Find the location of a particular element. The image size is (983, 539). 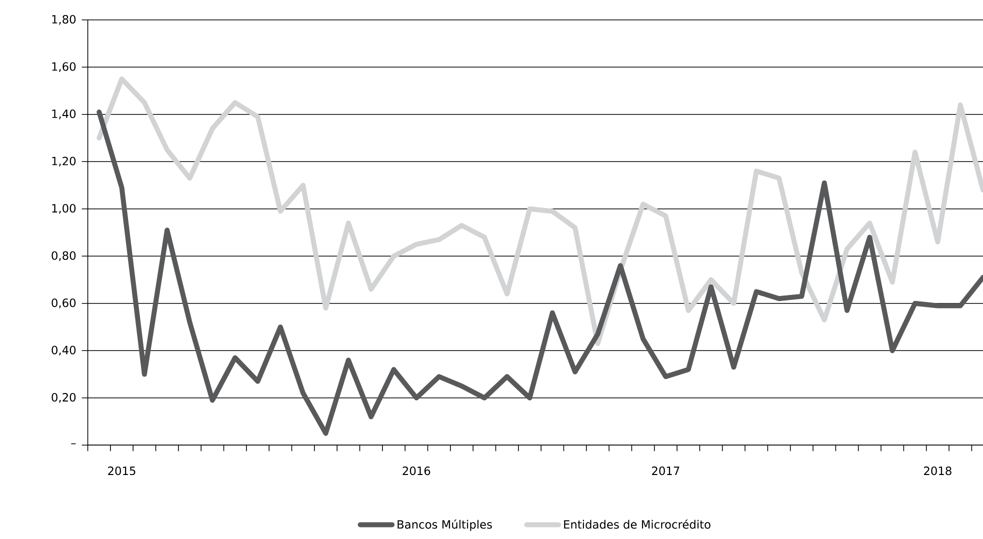

y-tick-label: 0,80 is located at coordinates (64, 256).